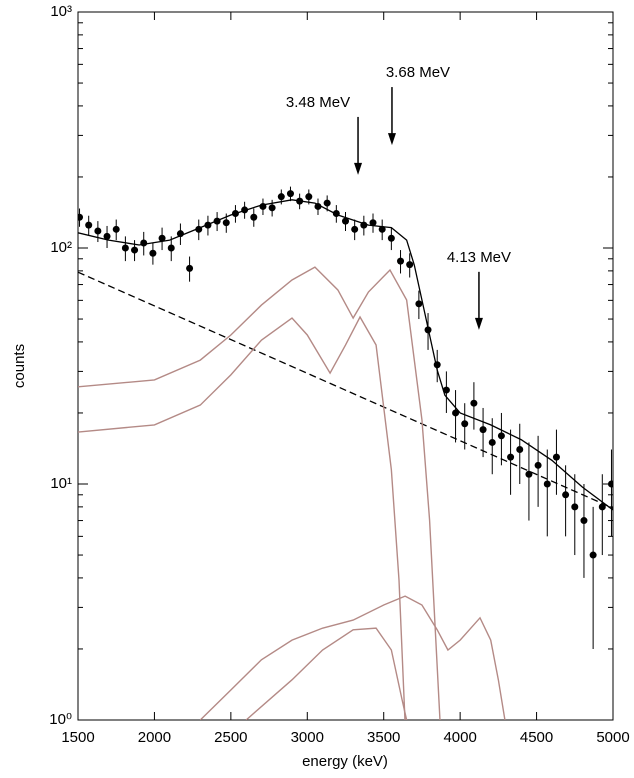  What do you see at coordinates (318, 102) in the screenshot?
I see `annotation-label: 3.48 MeV` at bounding box center [318, 102].